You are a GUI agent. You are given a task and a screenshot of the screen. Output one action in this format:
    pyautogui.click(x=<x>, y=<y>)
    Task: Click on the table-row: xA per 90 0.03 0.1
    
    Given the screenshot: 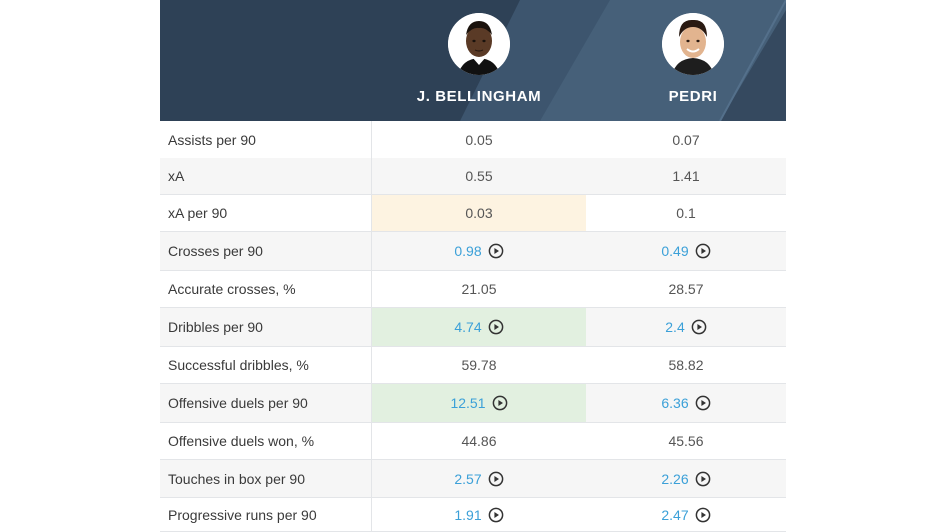 What is the action you would take?
    pyautogui.click(x=473, y=213)
    